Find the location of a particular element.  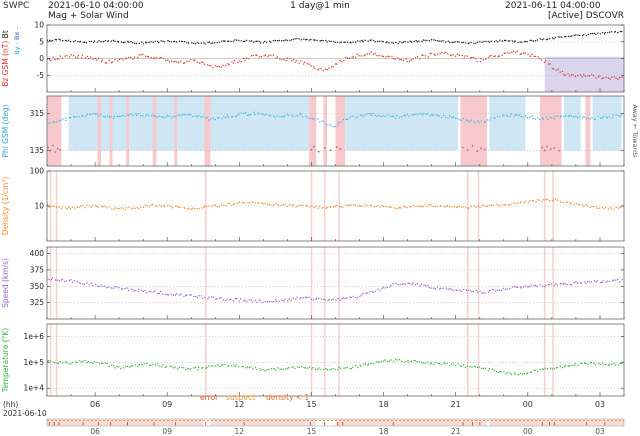

y-tick-label: 1e+4 is located at coordinates (34, 388).